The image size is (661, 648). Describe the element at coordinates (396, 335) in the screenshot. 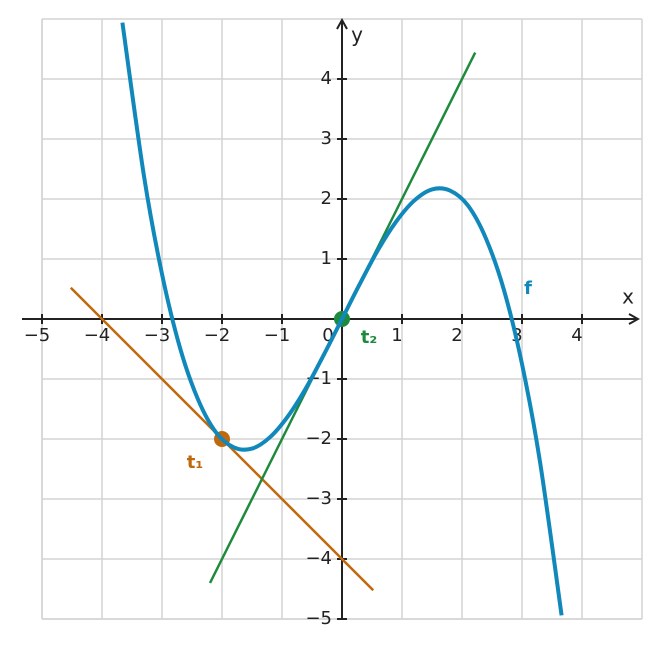

I see `x-tick-label: 1` at that location.